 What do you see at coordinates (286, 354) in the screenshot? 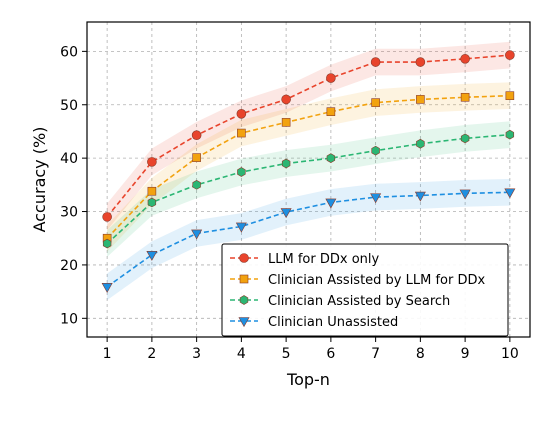
I see `x-tick-label: 5` at bounding box center [286, 354].